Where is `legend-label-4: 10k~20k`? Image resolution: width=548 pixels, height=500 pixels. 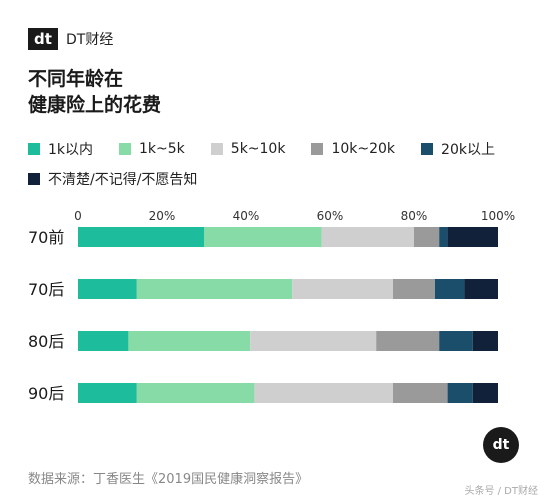
legend-label-4: 10k~20k is located at coordinates (363, 149).